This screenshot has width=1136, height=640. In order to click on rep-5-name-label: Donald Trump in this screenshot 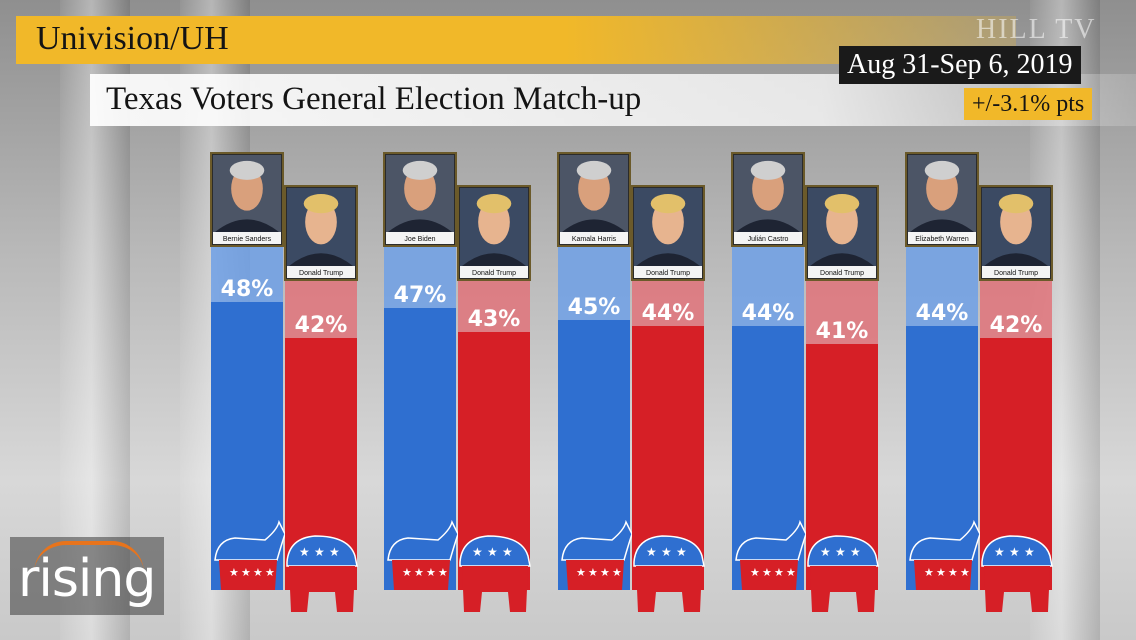, I will do `click(1016, 273)`.